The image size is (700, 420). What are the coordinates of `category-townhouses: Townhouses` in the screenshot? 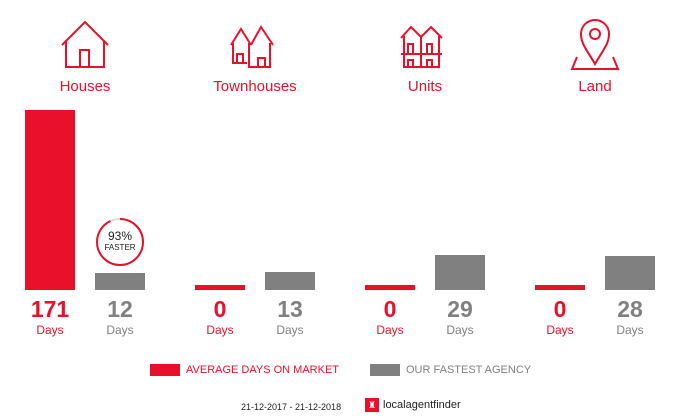 It's located at (255, 53).